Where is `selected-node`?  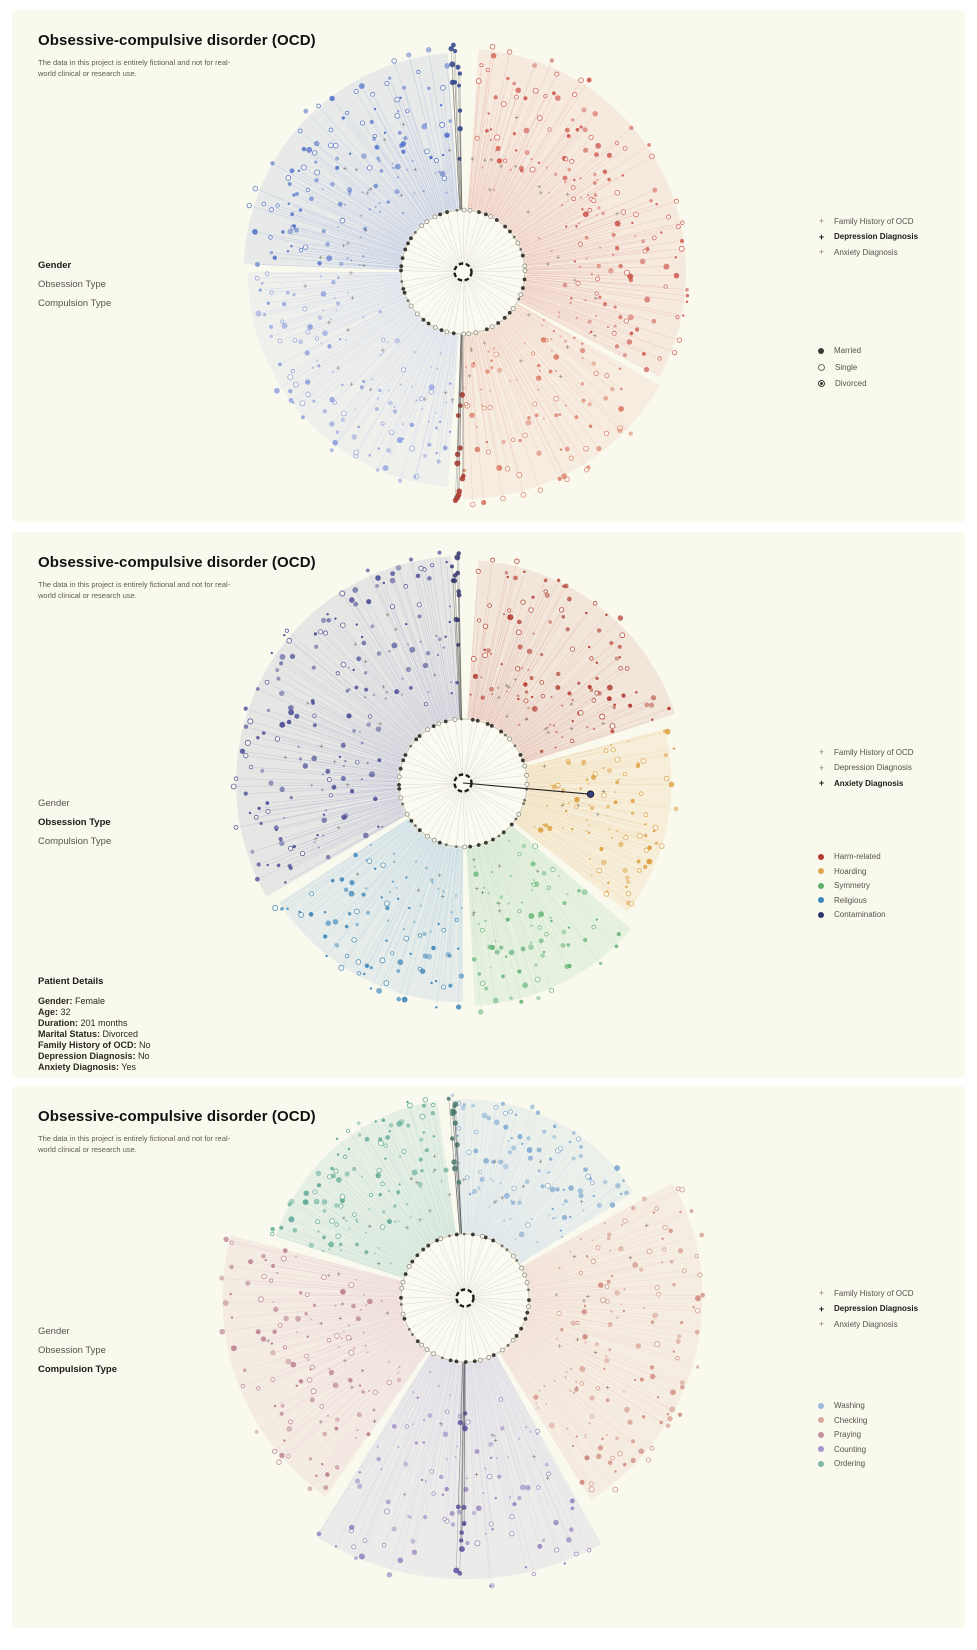 selected-node is located at coordinates (590, 794).